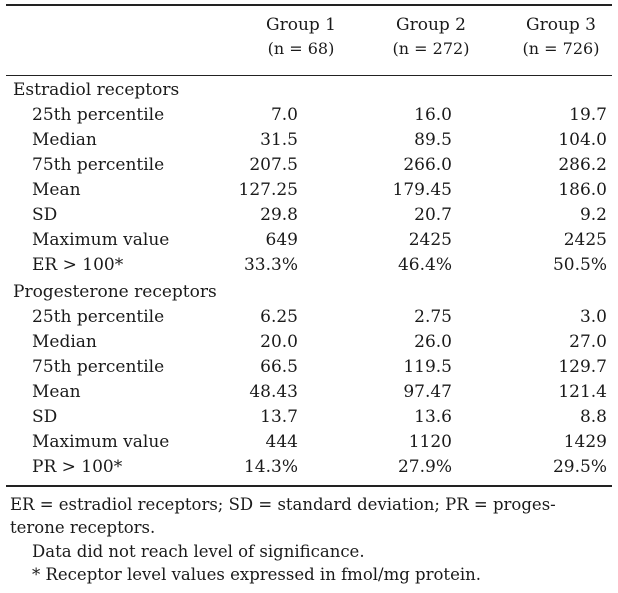 The image size is (618, 593). Describe the element at coordinates (279, 140) in the screenshot. I see `cell-value: 31.5` at that location.